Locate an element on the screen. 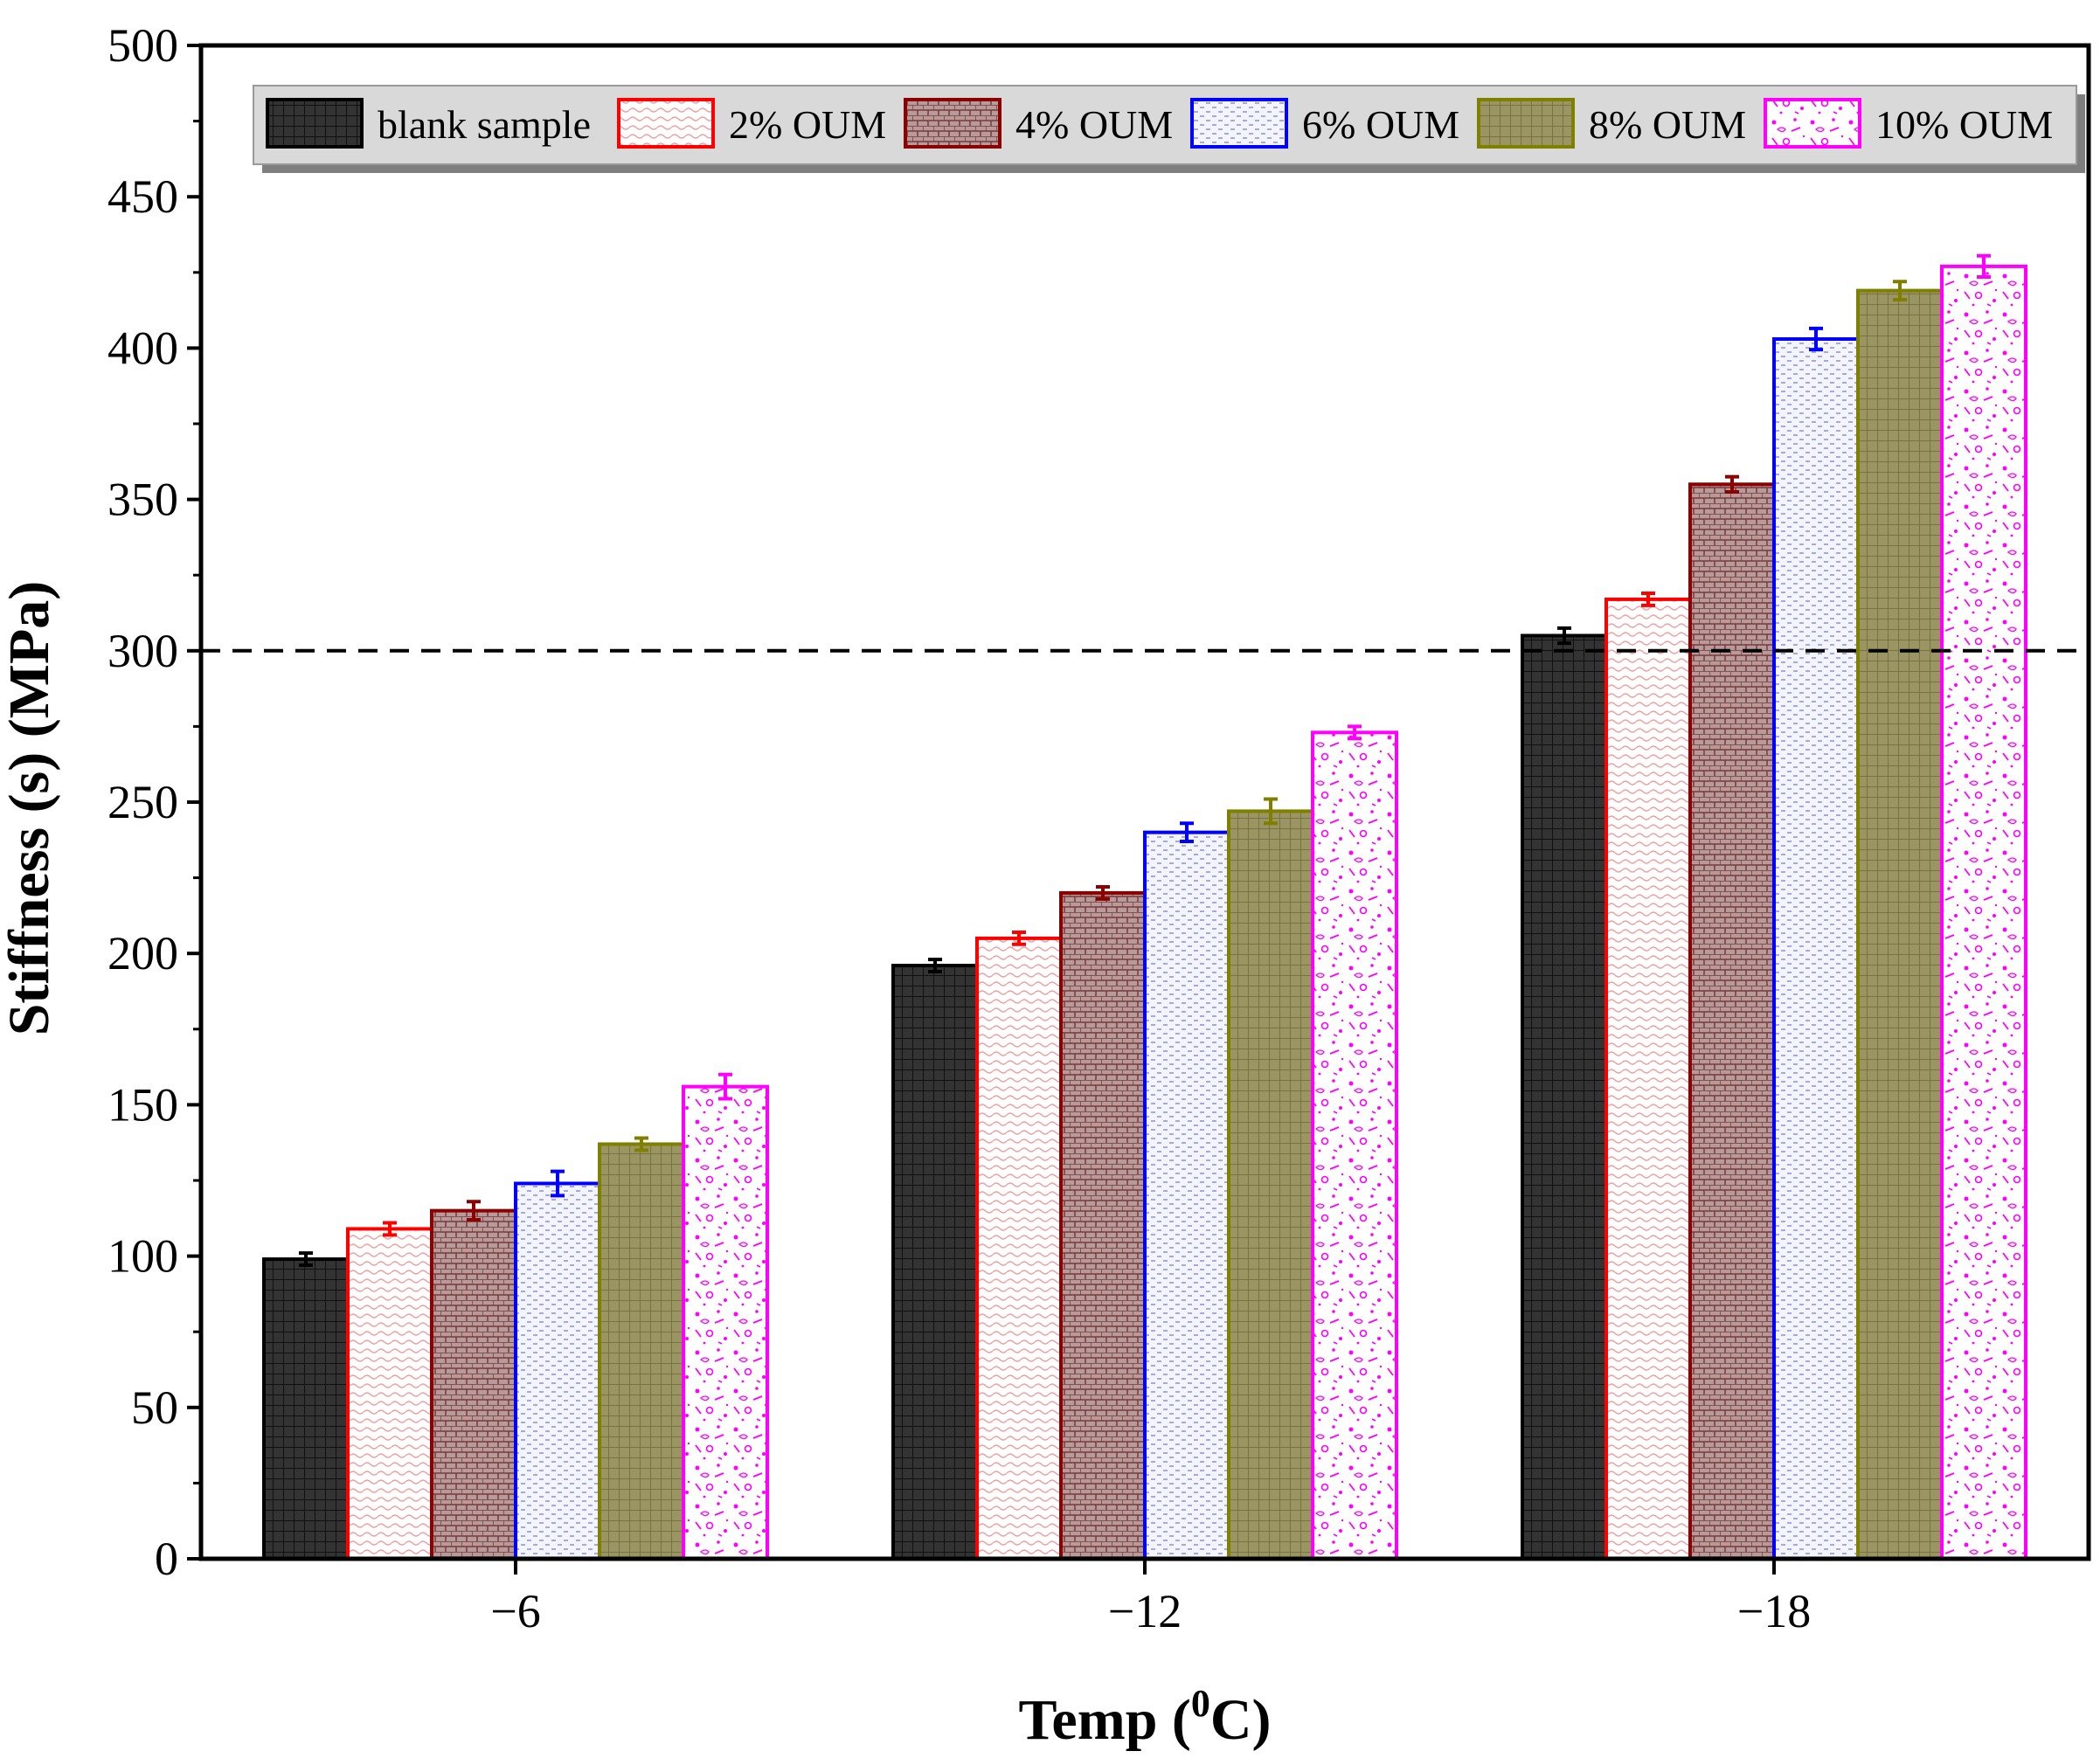 Image resolution: width=2100 pixels, height=1758 pixels. y-tick-label-450: 450 is located at coordinates (142, 197).